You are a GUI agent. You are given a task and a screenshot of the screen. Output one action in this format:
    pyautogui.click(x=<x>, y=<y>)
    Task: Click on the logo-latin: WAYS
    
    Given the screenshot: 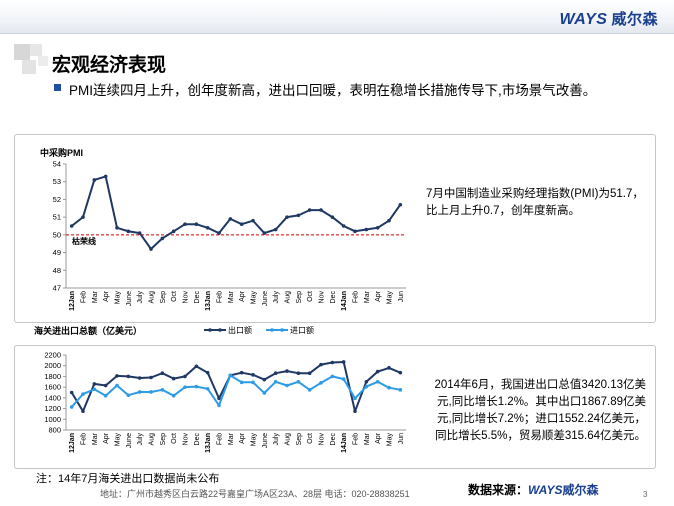 What is the action you would take?
    pyautogui.click(x=583, y=19)
    